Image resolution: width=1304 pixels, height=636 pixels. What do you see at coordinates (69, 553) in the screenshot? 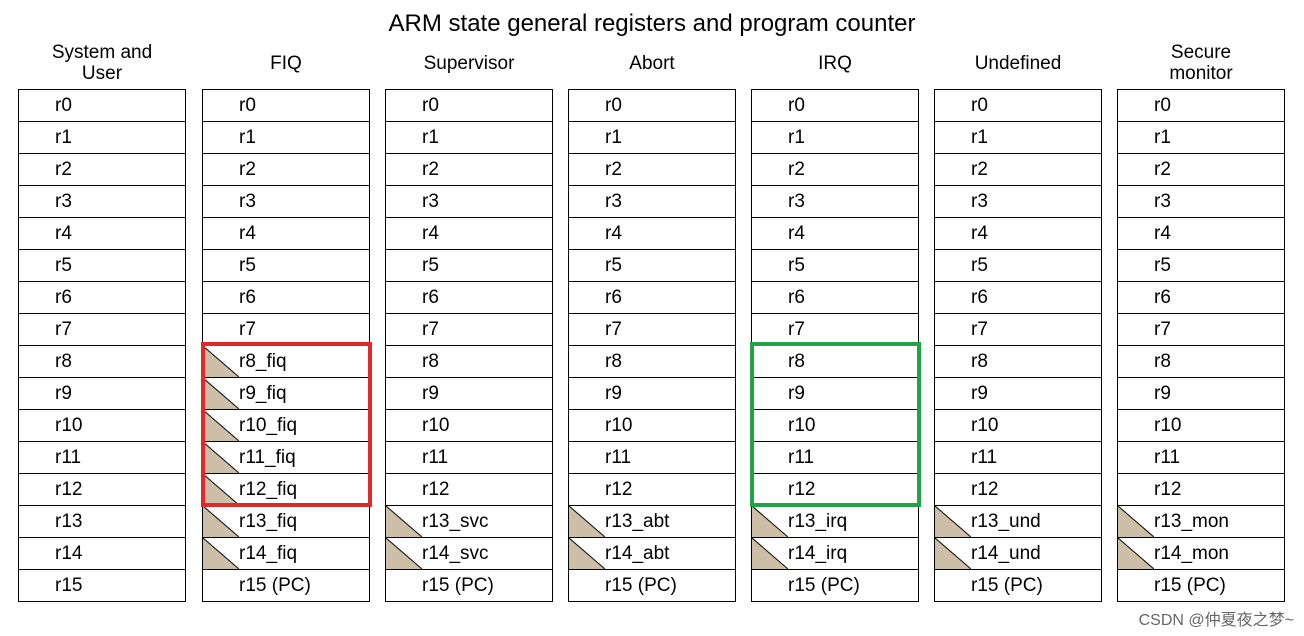
I see `register-label: r14` at bounding box center [69, 553].